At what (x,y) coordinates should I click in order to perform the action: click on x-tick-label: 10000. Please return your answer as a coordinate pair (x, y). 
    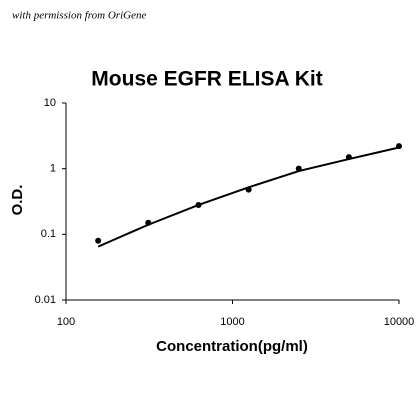
    Looking at the image, I should click on (399, 322).